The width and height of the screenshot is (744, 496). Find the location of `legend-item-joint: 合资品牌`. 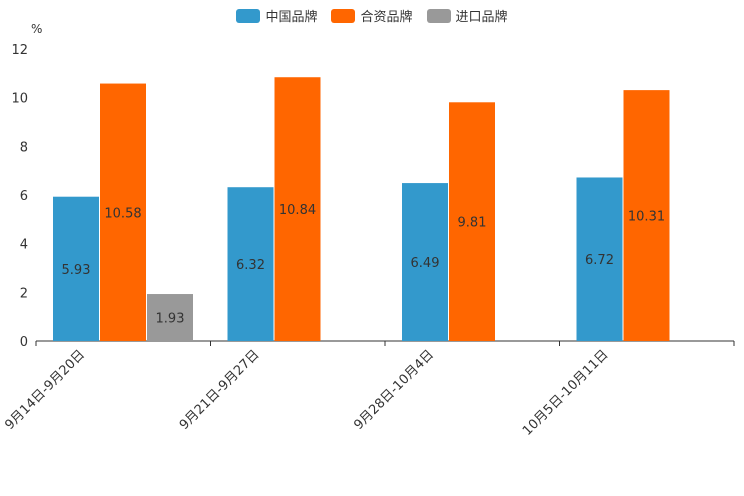

legend-item-joint: 合资品牌 is located at coordinates (372, 15).